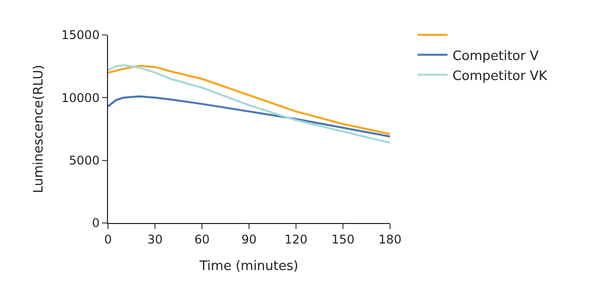 This screenshot has width=605, height=283. I want to click on x-tick-label: 60, so click(202, 239).